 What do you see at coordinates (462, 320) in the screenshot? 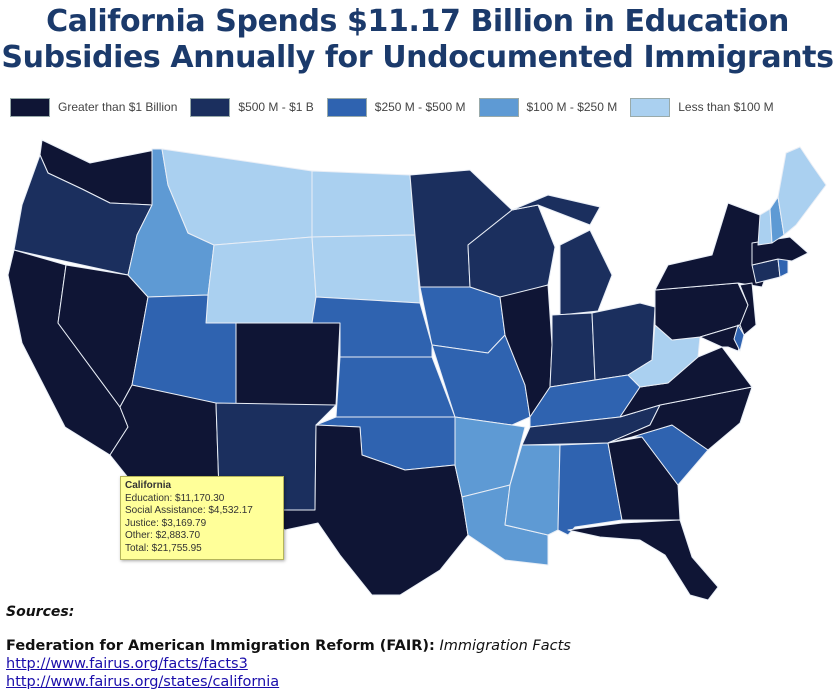
I see `state-ia` at bounding box center [462, 320].